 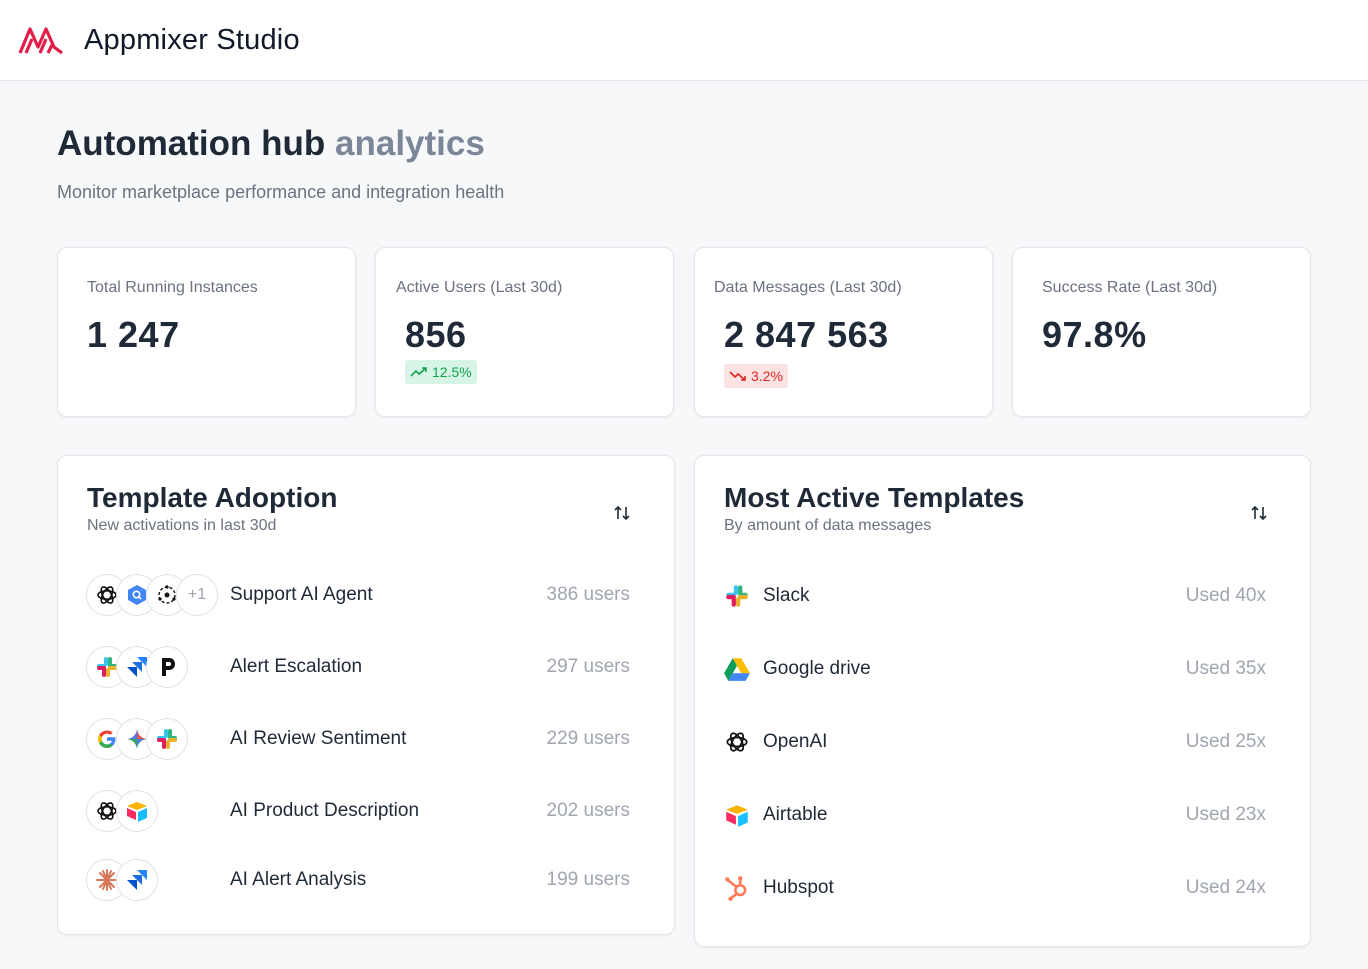 What do you see at coordinates (798, 887) in the screenshot?
I see `app-name: Hubspot` at bounding box center [798, 887].